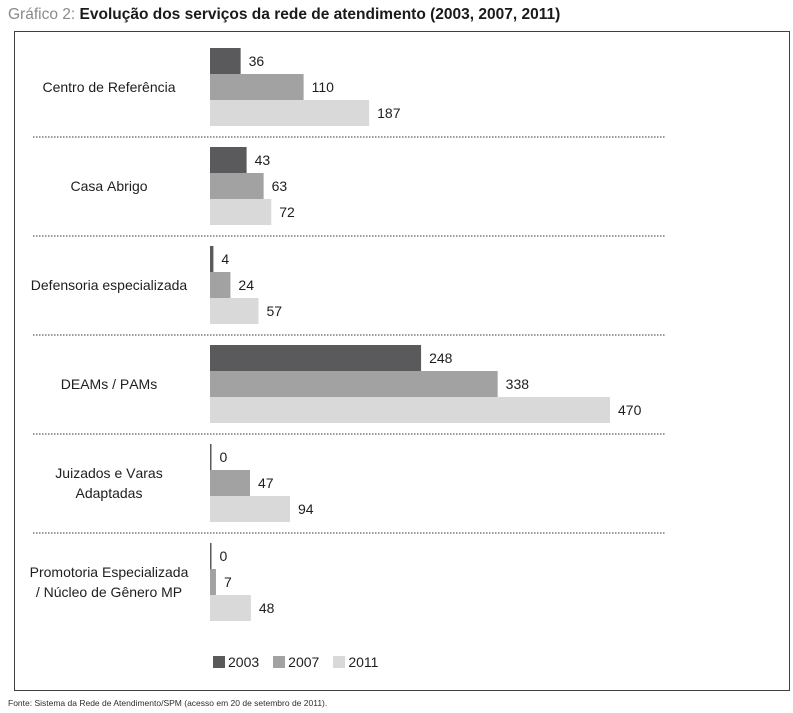 This screenshot has height=713, width=793. I want to click on value-label: 24, so click(246, 285).